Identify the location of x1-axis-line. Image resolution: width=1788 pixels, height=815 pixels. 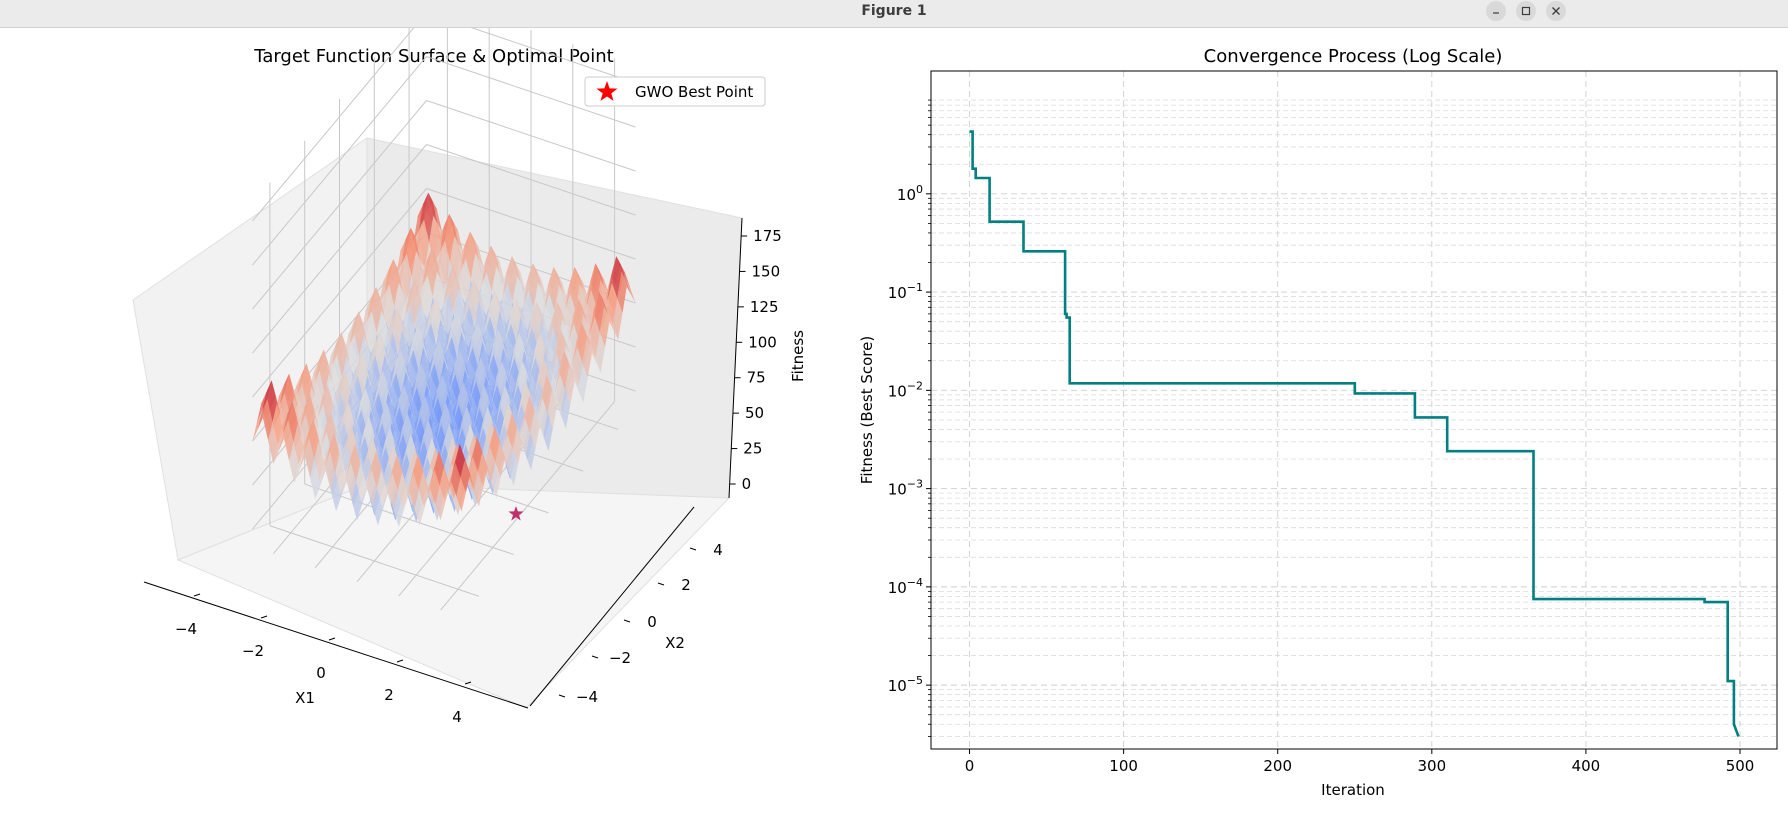
(336, 645).